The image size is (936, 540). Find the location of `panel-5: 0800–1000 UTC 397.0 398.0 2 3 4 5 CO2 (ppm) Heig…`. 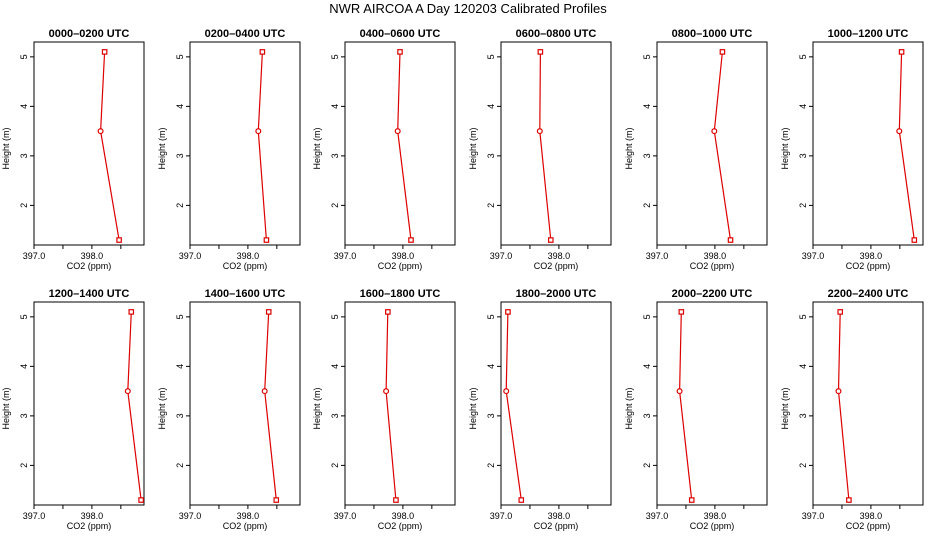

panel-5: 0800–1000 UTC 397.0 398.0 2 3 4 5 CO2 (ppm) Heig… is located at coordinates (696, 149).